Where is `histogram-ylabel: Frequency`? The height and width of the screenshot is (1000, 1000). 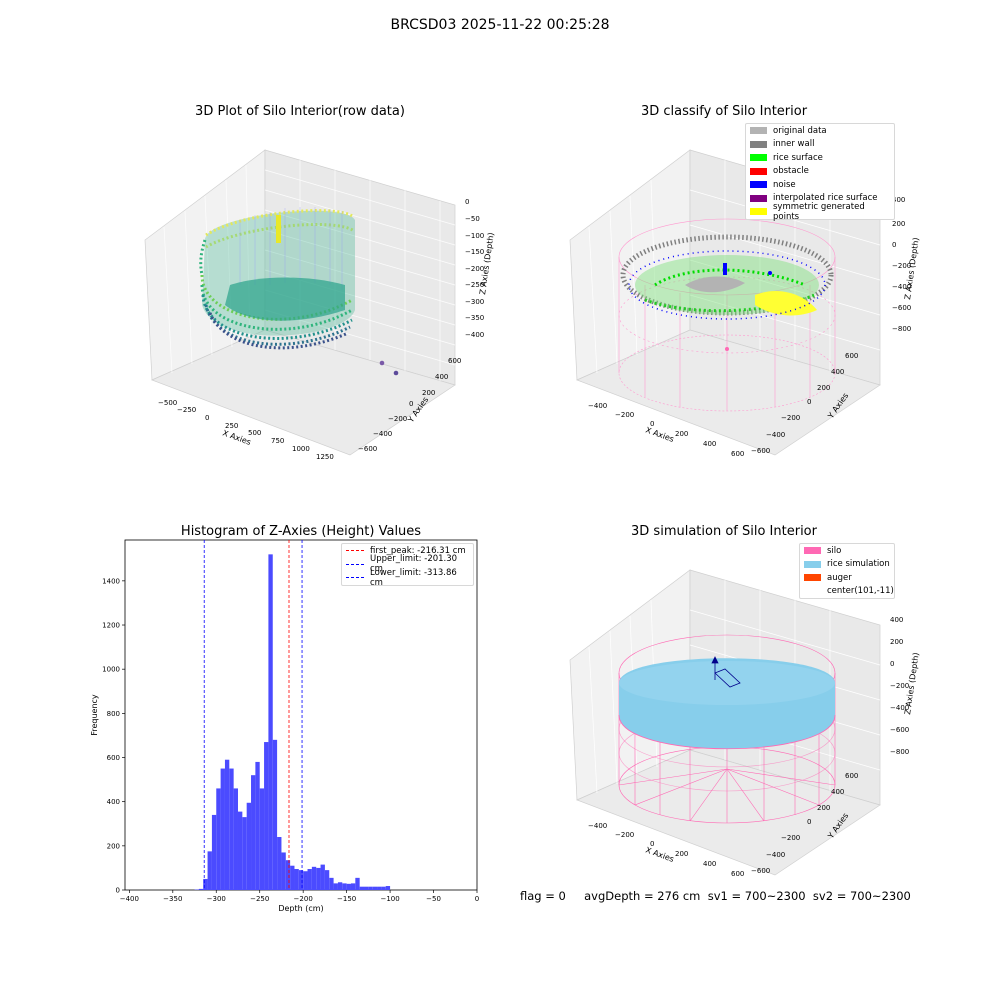
histogram-ylabel: Frequency is located at coordinates (94, 715).